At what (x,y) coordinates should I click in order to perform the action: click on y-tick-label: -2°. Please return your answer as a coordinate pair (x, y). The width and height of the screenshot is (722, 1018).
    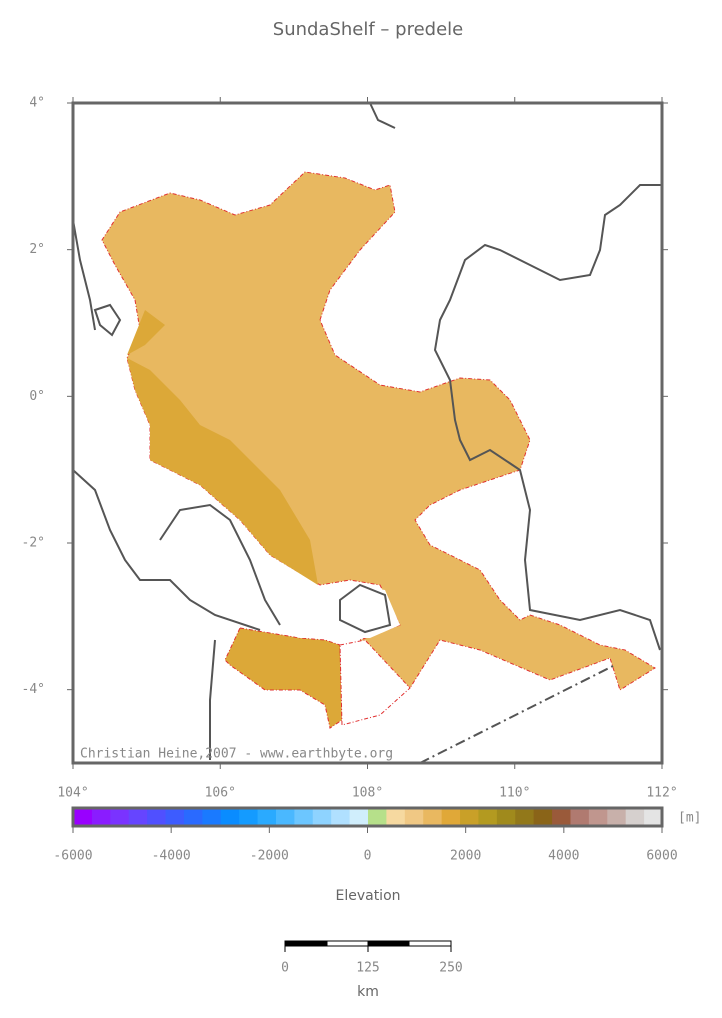
    Looking at the image, I should click on (33, 543).